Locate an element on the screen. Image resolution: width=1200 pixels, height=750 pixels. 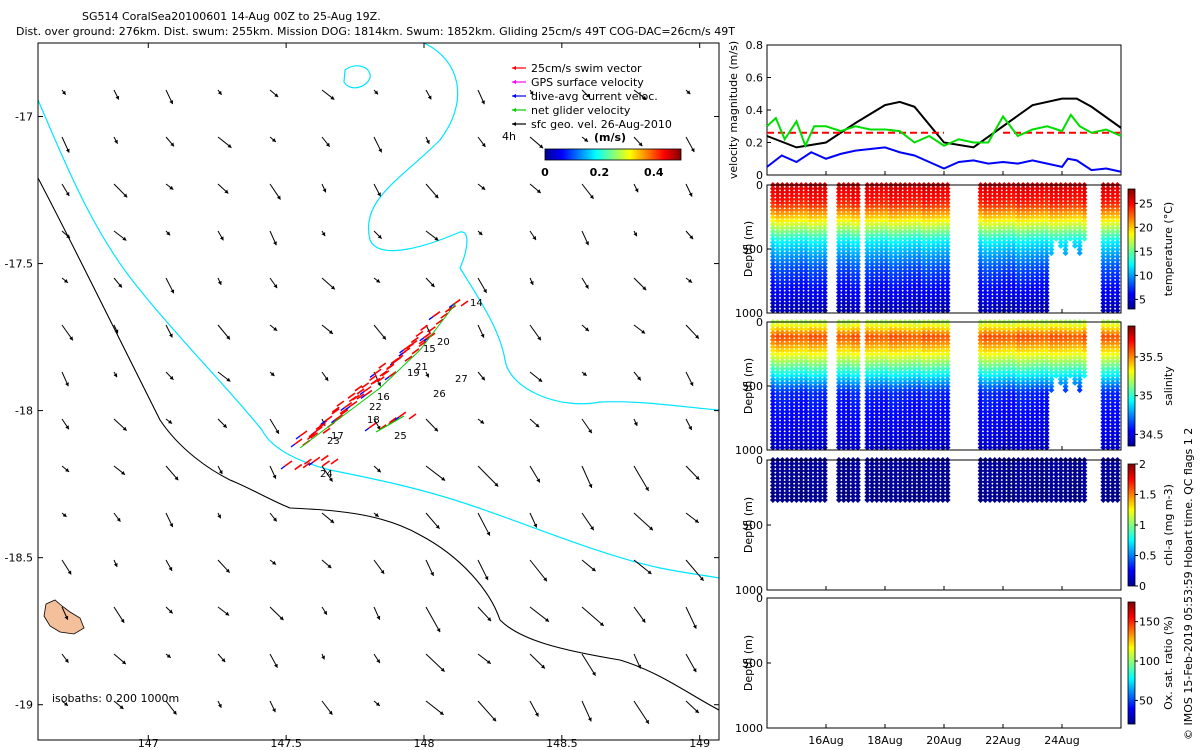
track-label: 15 is located at coordinates (429, 349).